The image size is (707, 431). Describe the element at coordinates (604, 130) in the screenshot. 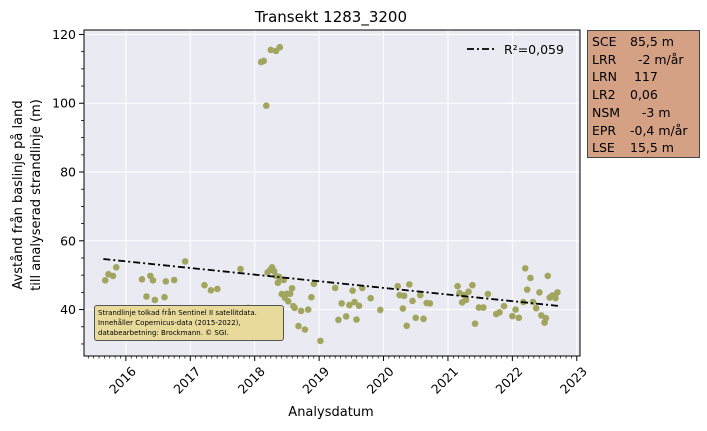

I see `stats-key: EPR` at that location.